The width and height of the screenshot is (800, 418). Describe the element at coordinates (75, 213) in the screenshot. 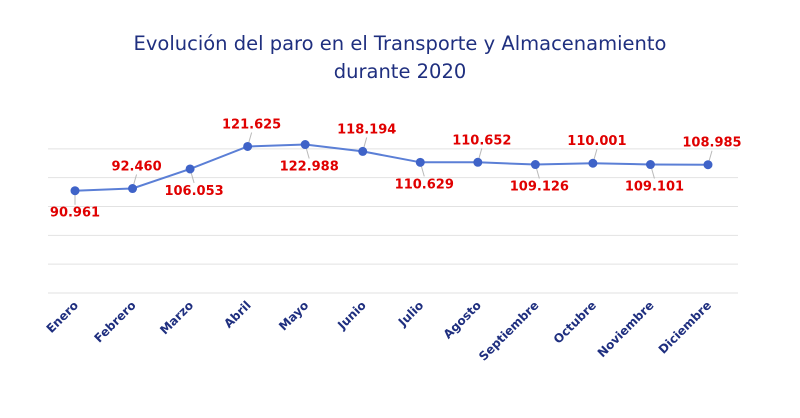

I see `data-label-enero: 90.961` at that location.